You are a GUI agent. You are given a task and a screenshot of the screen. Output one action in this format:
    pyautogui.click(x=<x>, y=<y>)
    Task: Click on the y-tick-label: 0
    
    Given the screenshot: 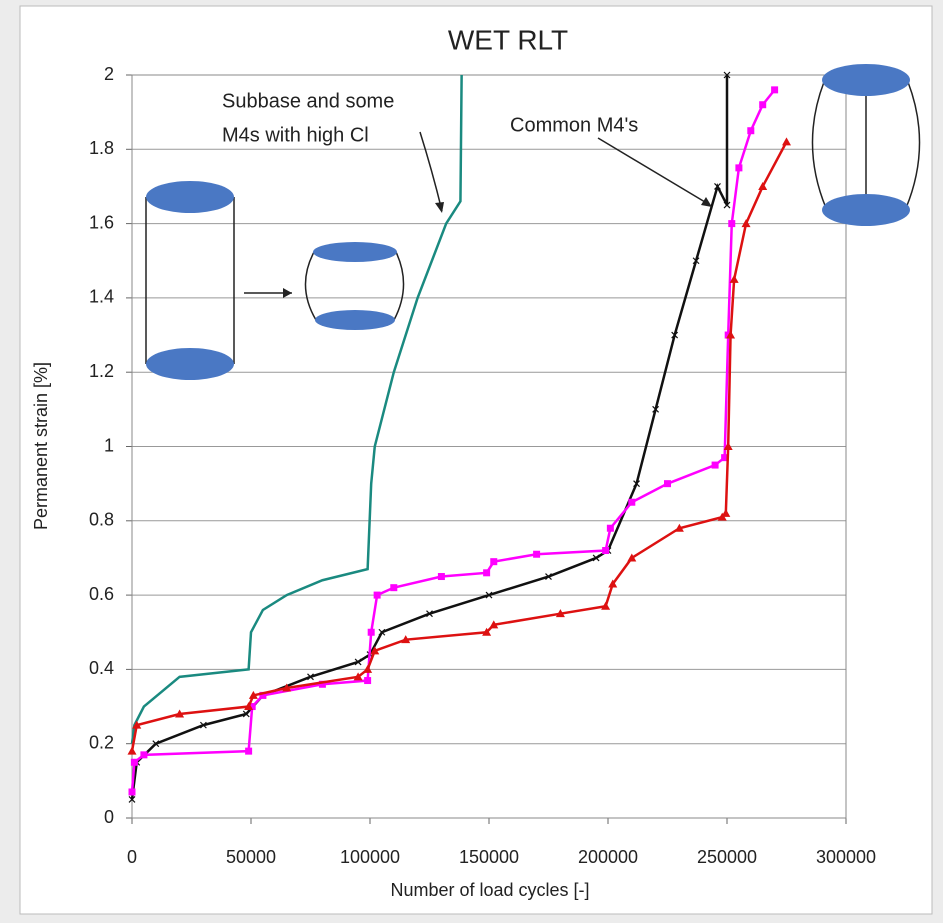 What is the action you would take?
    pyautogui.click(x=109, y=817)
    